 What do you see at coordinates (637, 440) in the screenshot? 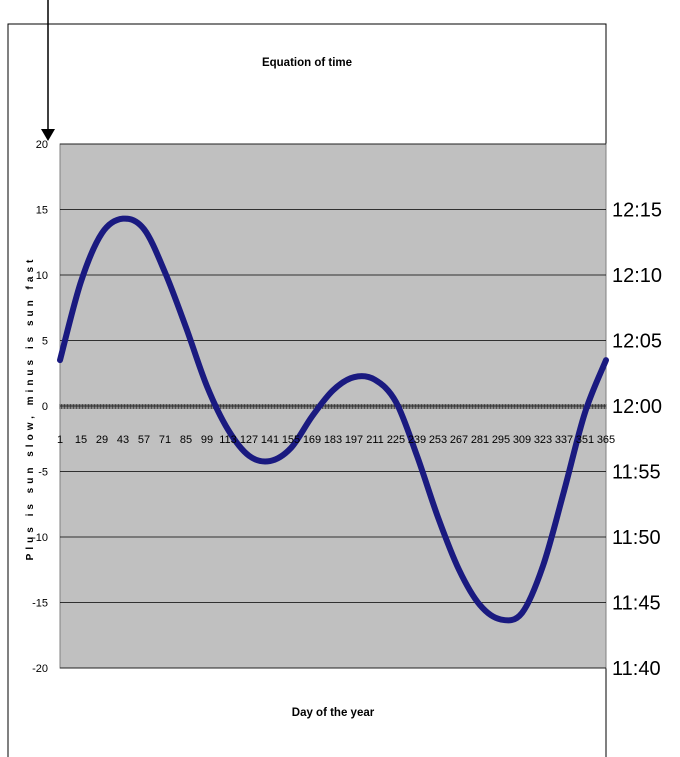
I see `y2-tick-labels: 12:15 12:10 12:05 12:00 11:55 11:50 11:45 11:40` at bounding box center [637, 440].